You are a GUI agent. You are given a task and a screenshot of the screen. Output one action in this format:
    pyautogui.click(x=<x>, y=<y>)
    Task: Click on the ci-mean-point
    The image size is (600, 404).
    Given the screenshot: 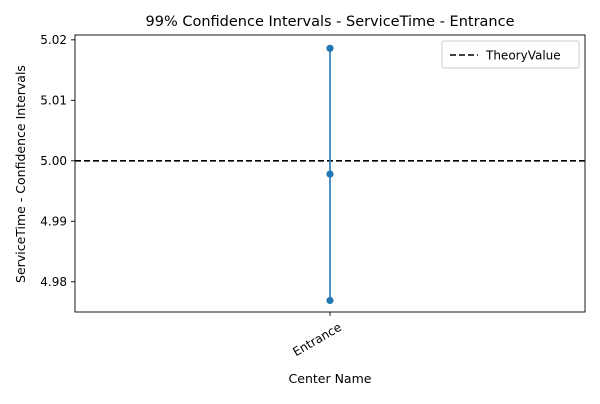 What is the action you would take?
    pyautogui.click(x=330, y=174)
    